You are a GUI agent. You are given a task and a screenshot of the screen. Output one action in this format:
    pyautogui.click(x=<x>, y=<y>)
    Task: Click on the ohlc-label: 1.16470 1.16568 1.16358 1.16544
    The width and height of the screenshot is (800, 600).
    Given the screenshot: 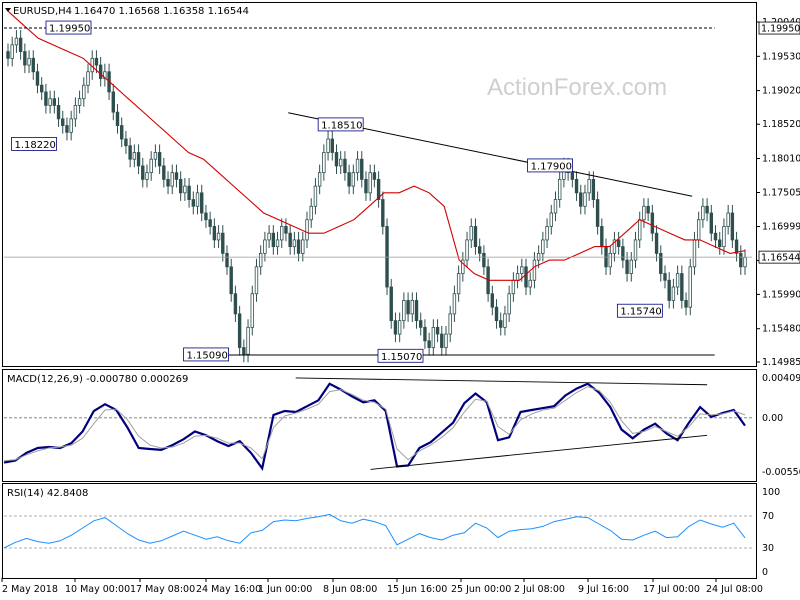 What is the action you would take?
    pyautogui.click(x=161, y=11)
    